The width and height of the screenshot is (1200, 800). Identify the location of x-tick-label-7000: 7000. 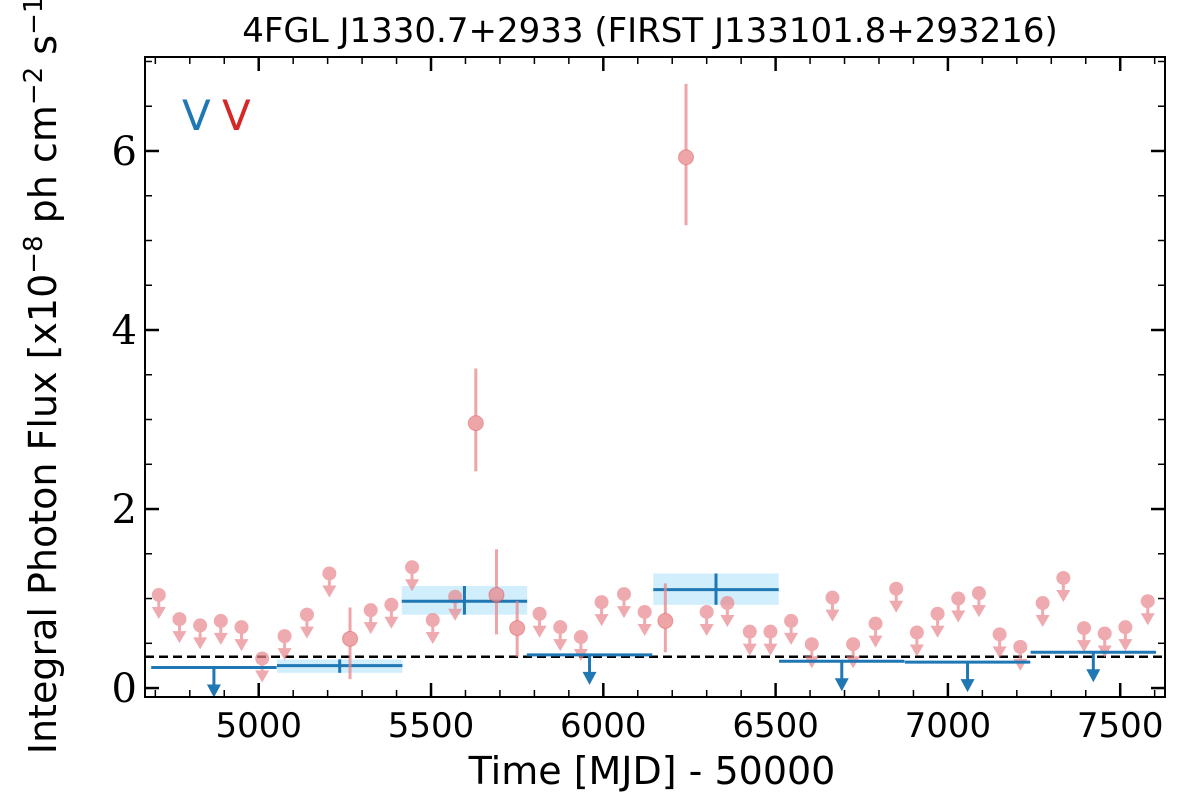
(948, 726).